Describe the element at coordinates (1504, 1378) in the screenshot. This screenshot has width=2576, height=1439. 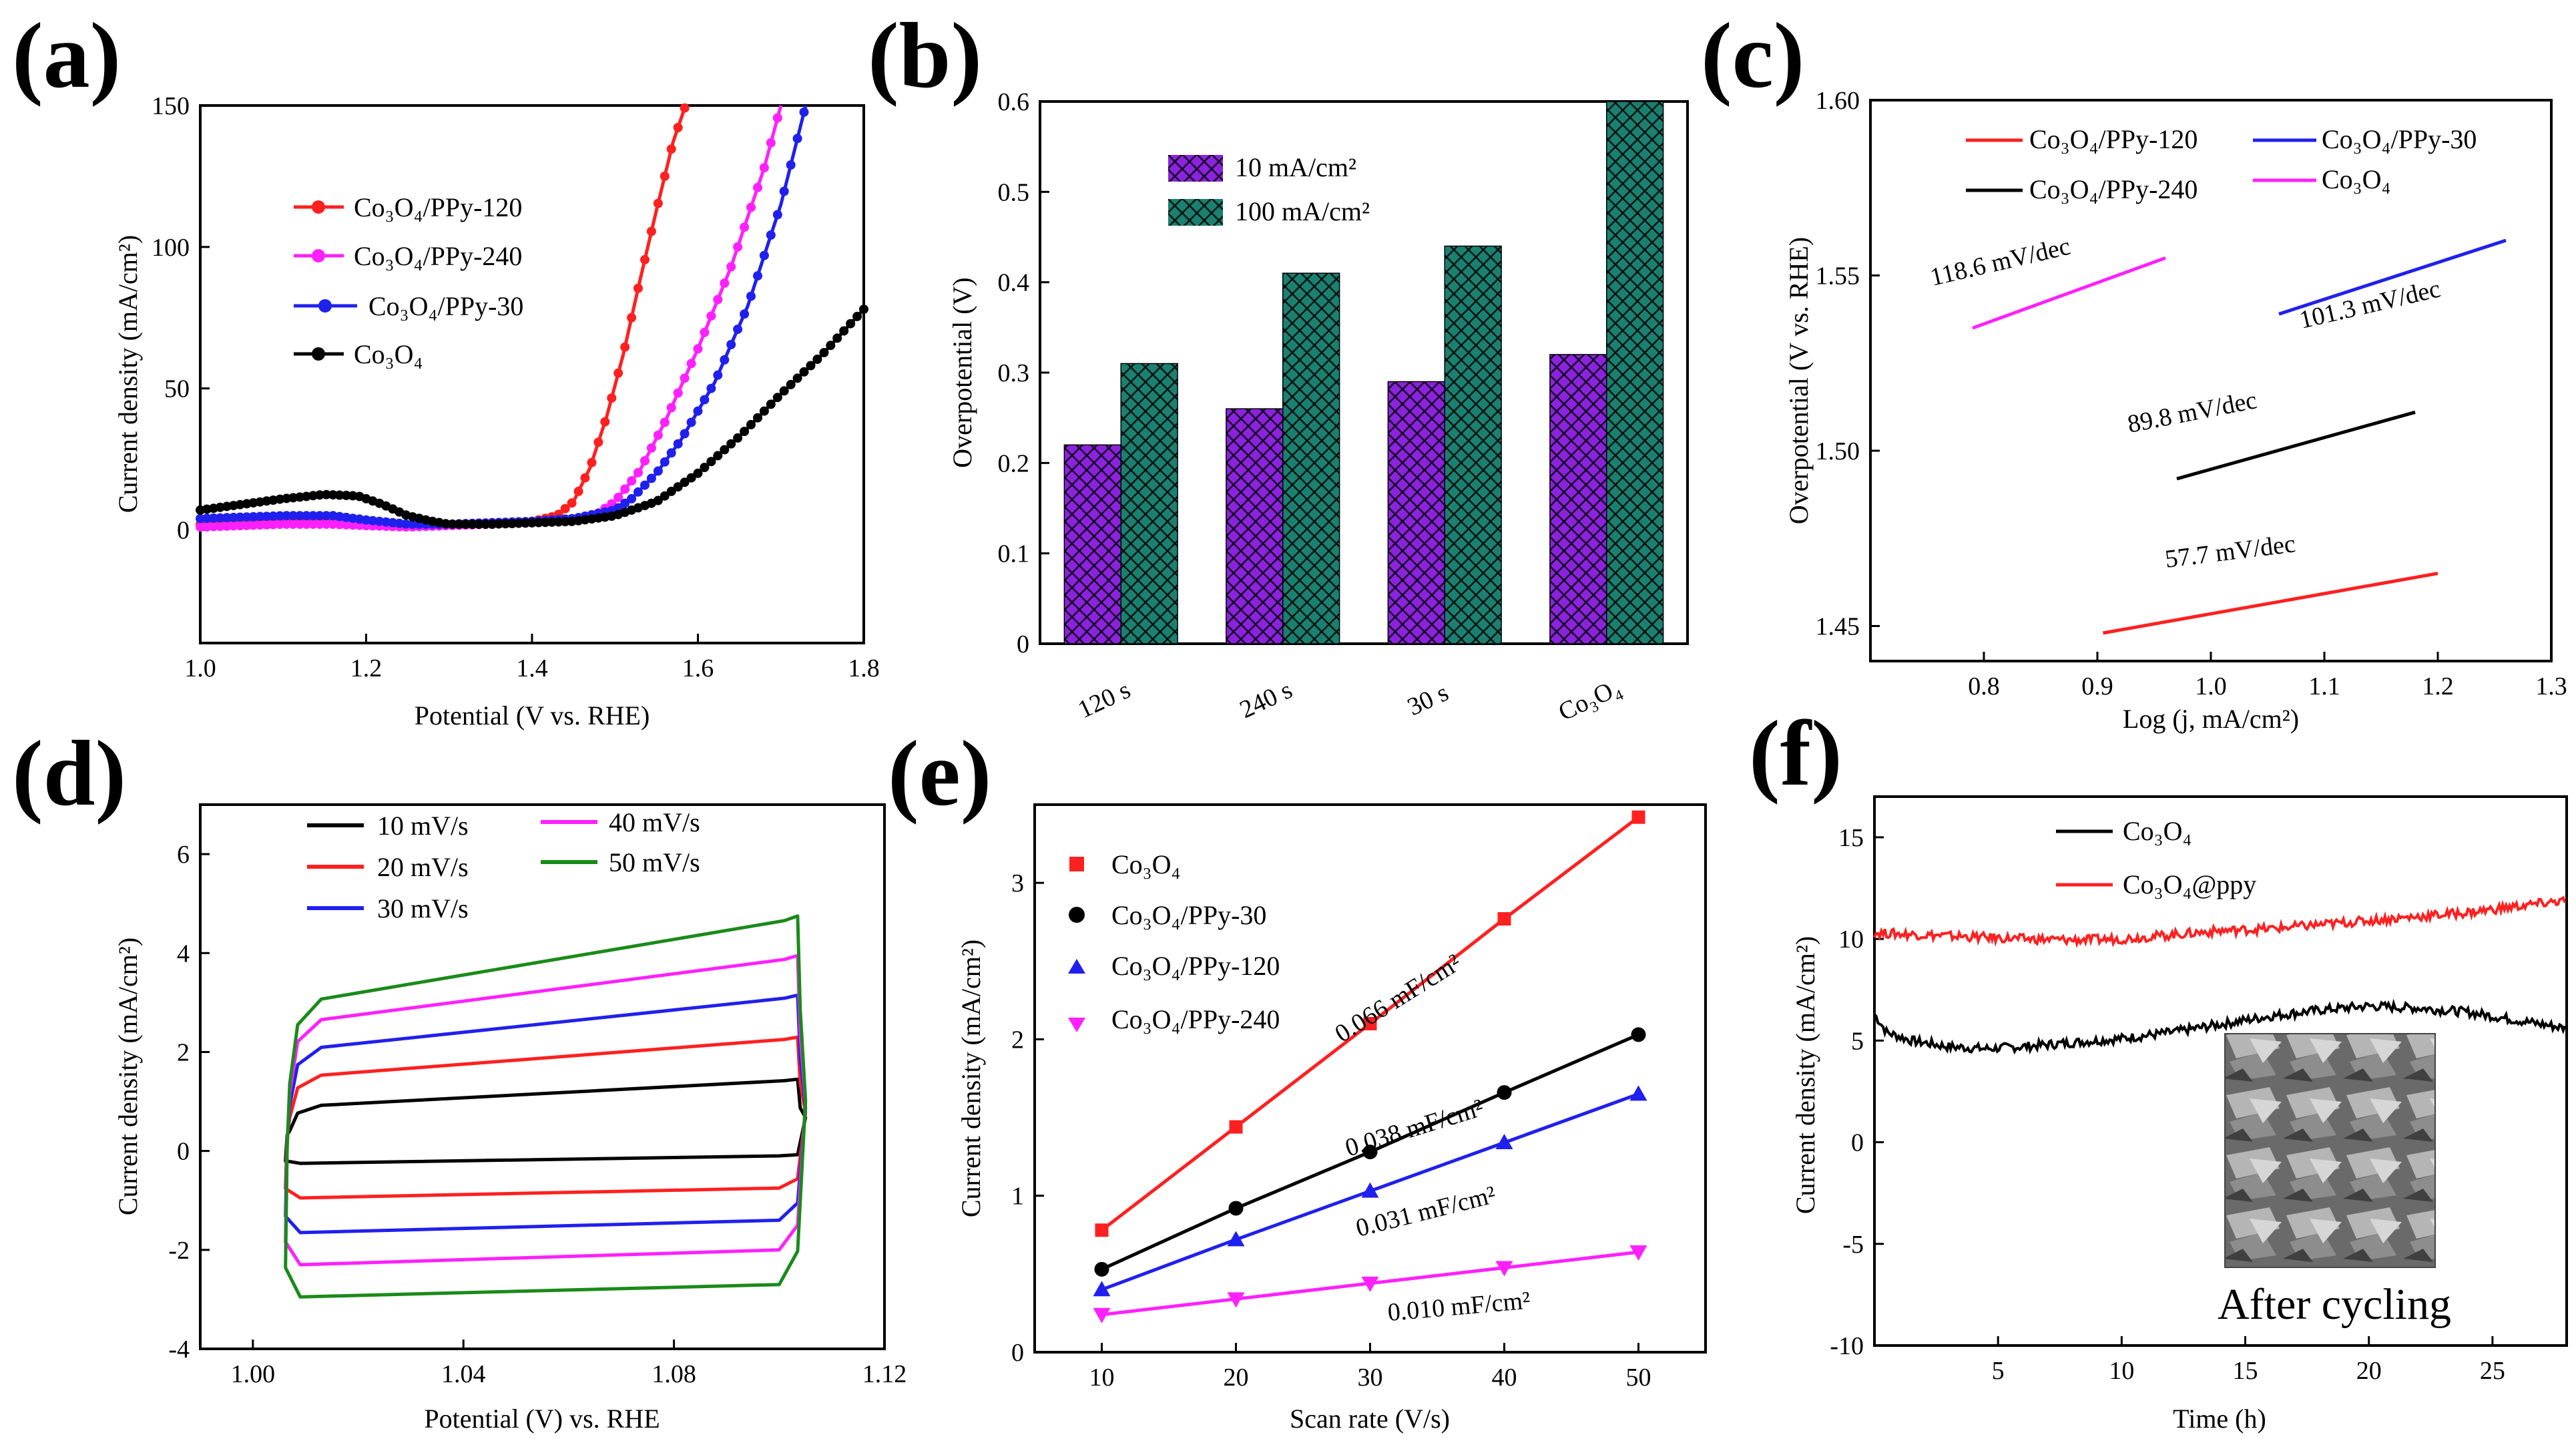
I see `chart-e-xtick-3: 40` at that location.